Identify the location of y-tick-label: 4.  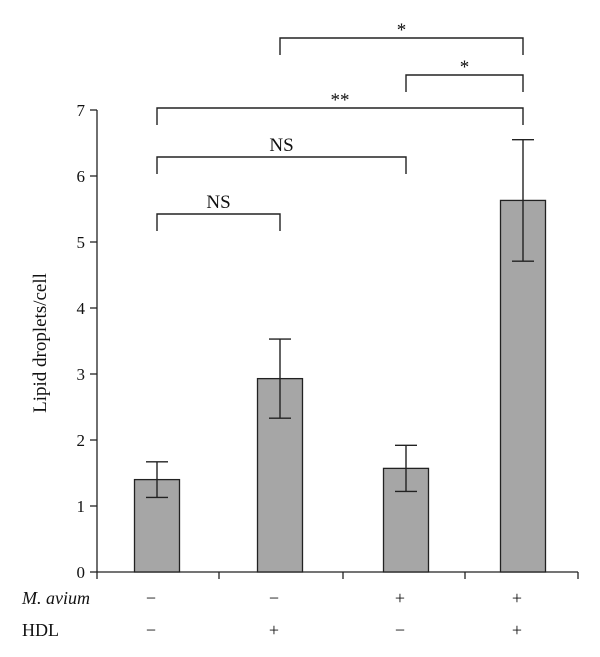
(81, 308).